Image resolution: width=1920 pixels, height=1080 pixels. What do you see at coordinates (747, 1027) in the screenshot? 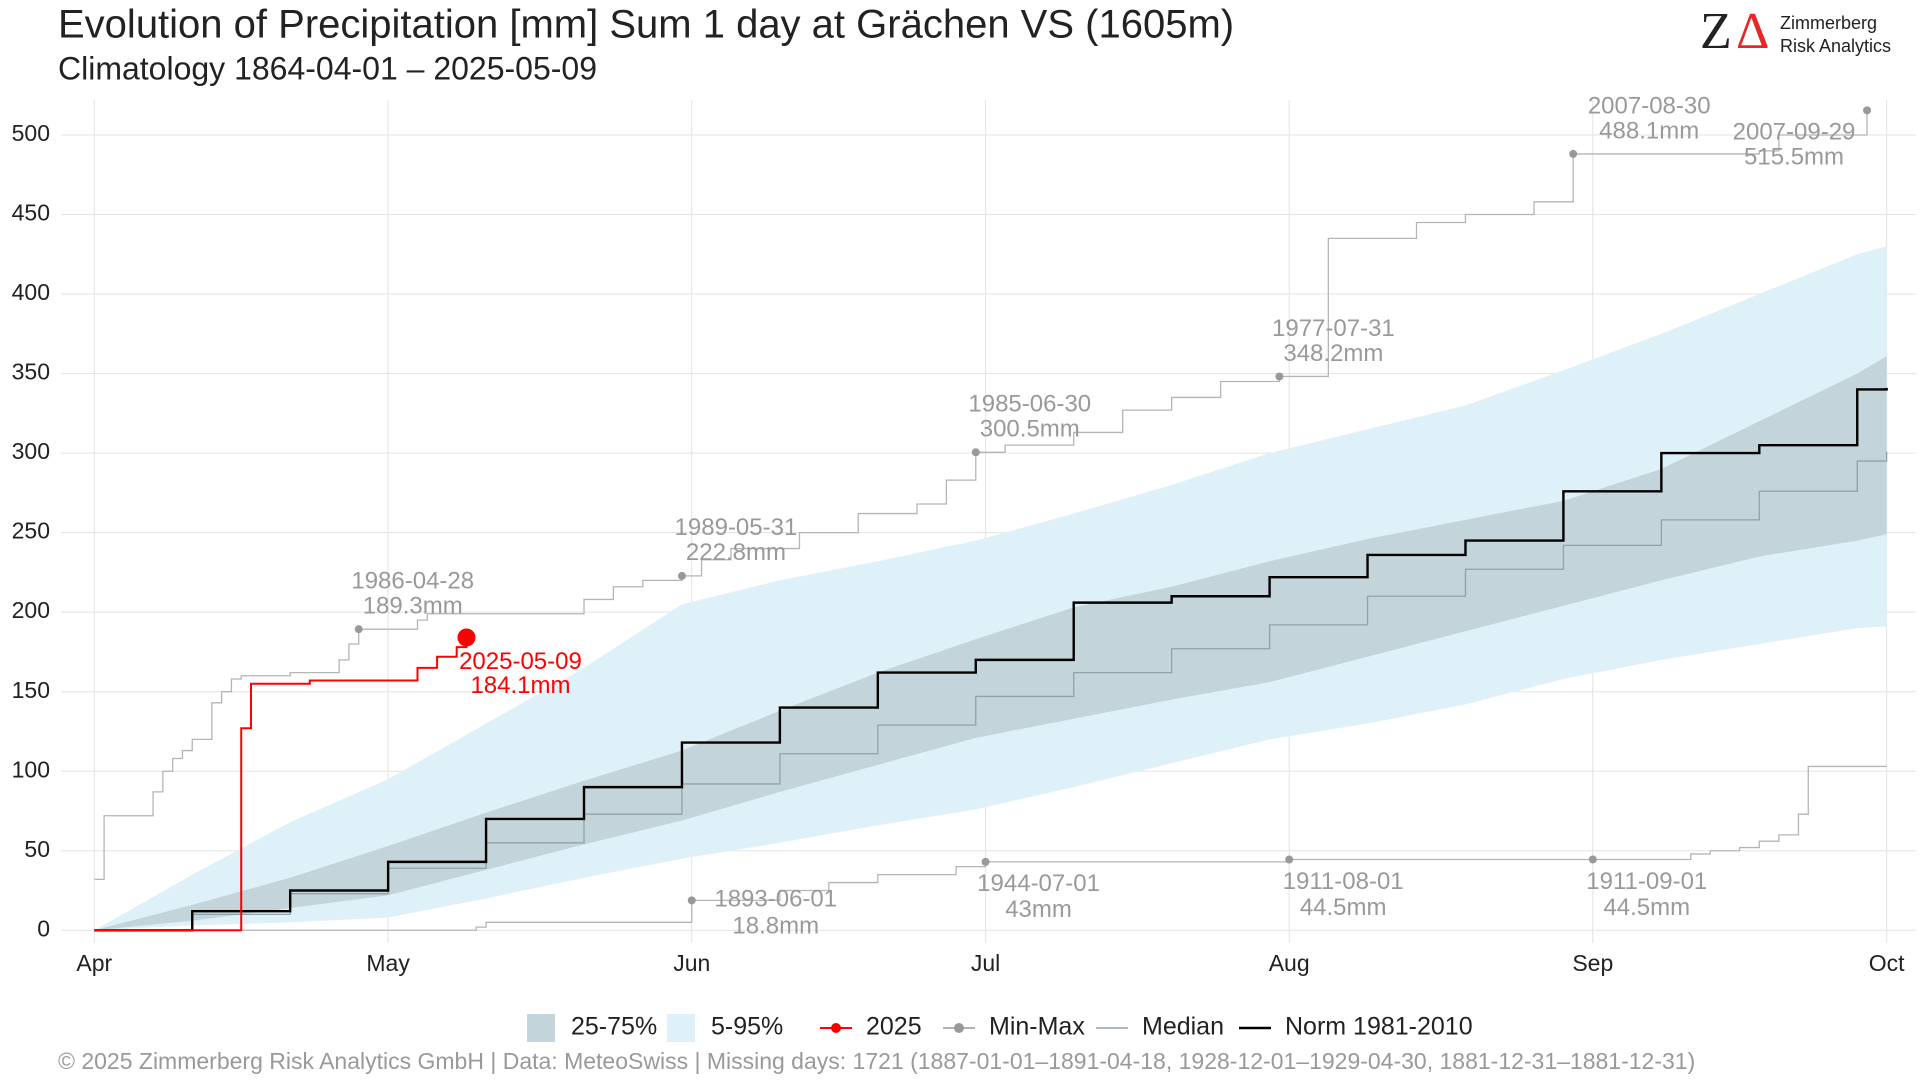
I see `legend-label: 5-95%` at bounding box center [747, 1027].